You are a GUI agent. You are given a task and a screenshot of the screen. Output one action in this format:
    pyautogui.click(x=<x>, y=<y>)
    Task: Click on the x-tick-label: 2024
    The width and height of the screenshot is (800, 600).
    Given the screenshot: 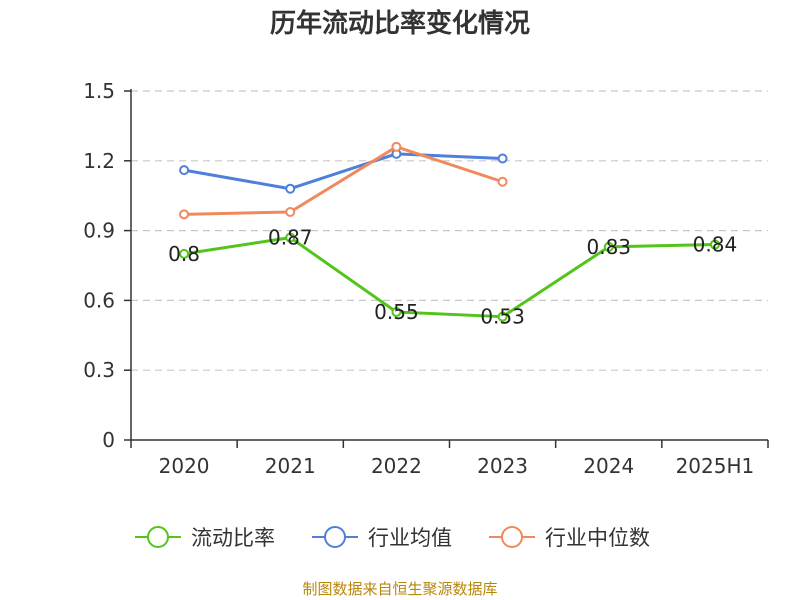 What is the action you would take?
    pyautogui.click(x=608, y=466)
    